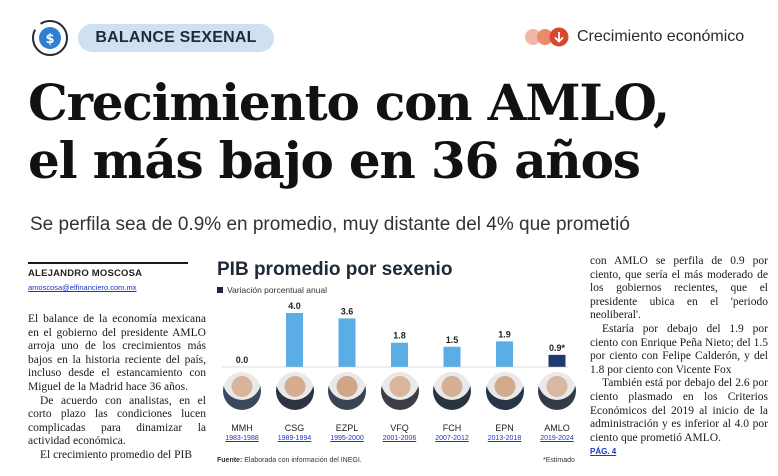  Describe the element at coordinates (116, 454) in the screenshot. I see `paragraph: El crecimiento promedio del PIB` at that location.